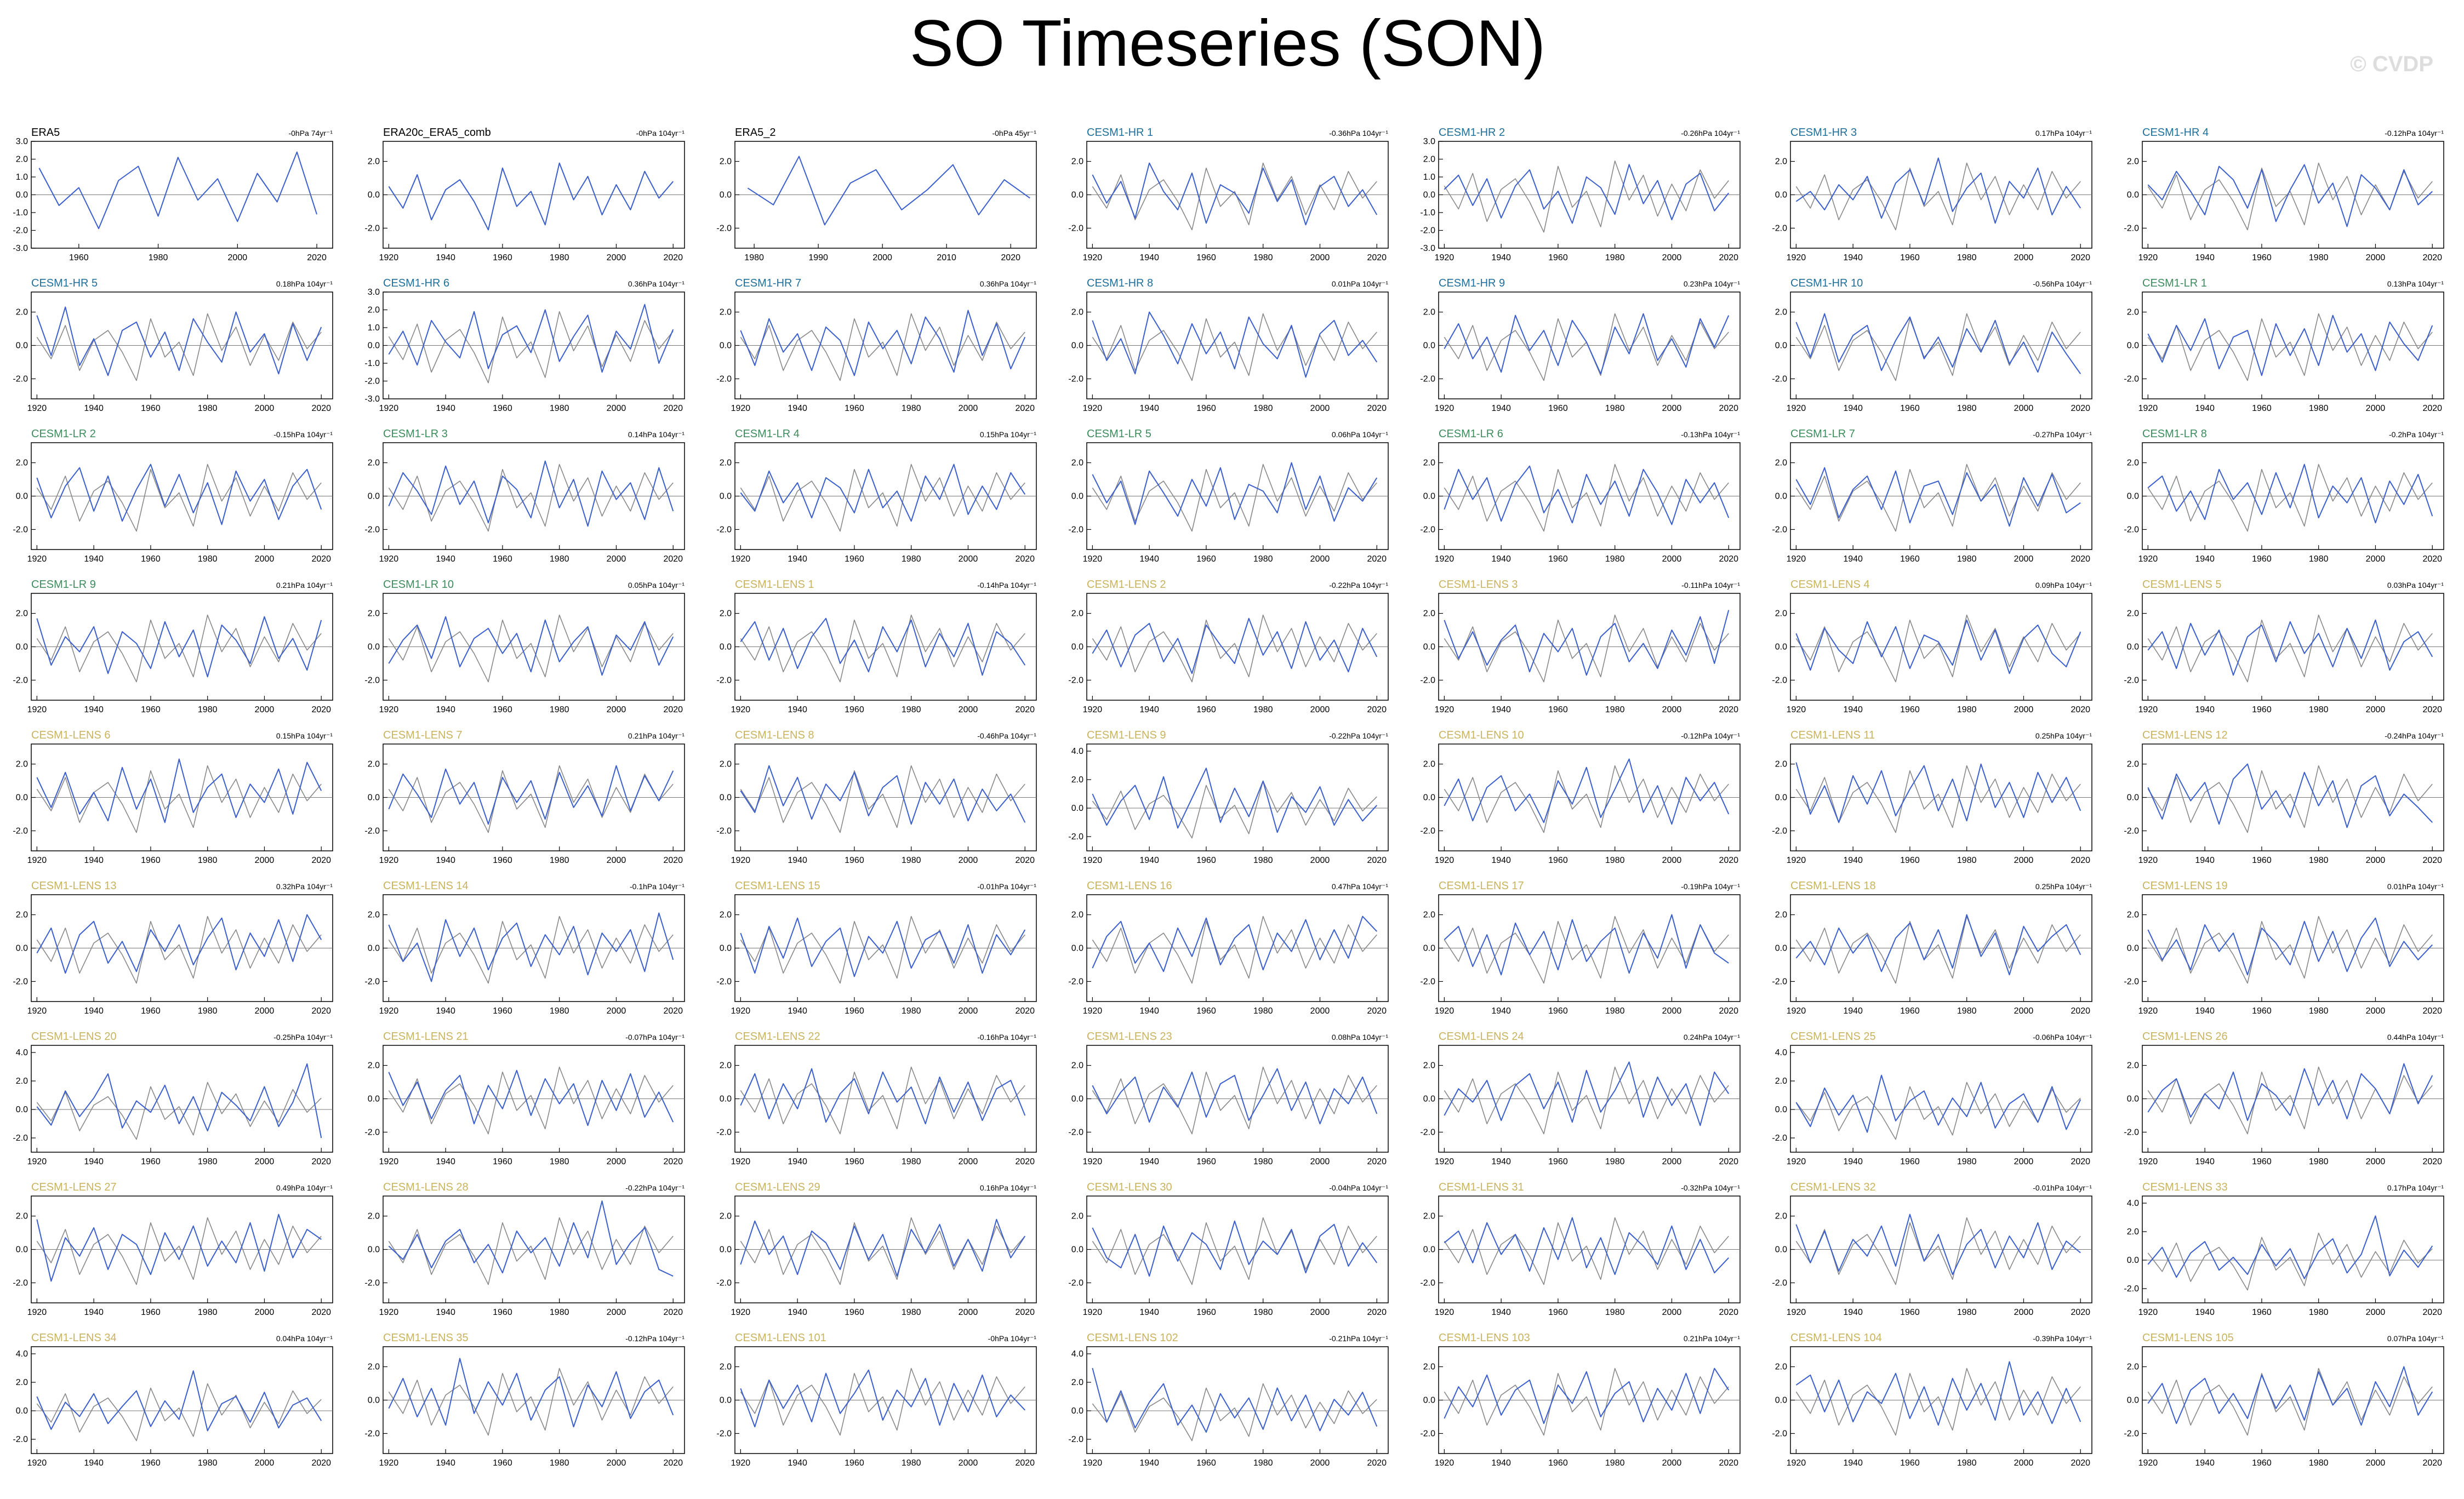 This screenshot has height=1499, width=2464. What do you see at coordinates (304, 735) in the screenshot?
I see `trend-label: 0.15hPa 104yr⁻¹` at bounding box center [304, 735].